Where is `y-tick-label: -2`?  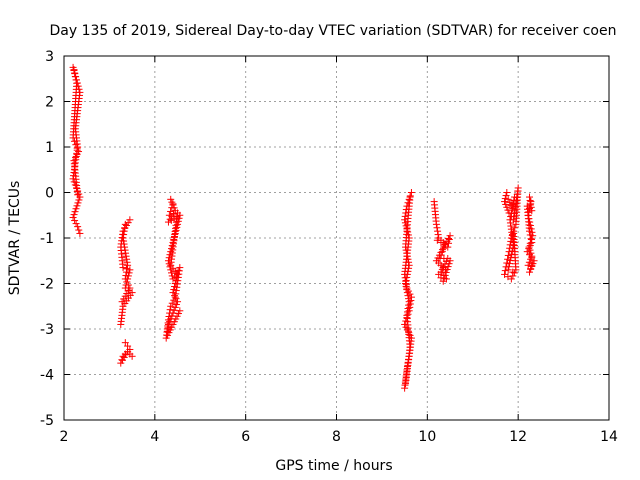
y-tick-label: -2 is located at coordinates (47, 285).